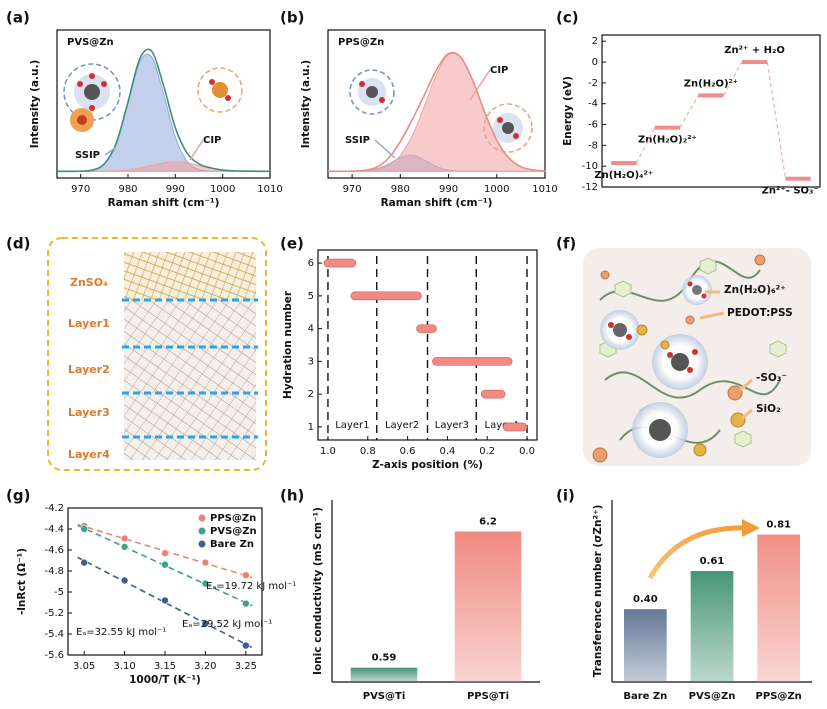 The height and width of the screenshot is (709, 827). I want to click on x-axis-label: Z-axis position (%), so click(427, 465).